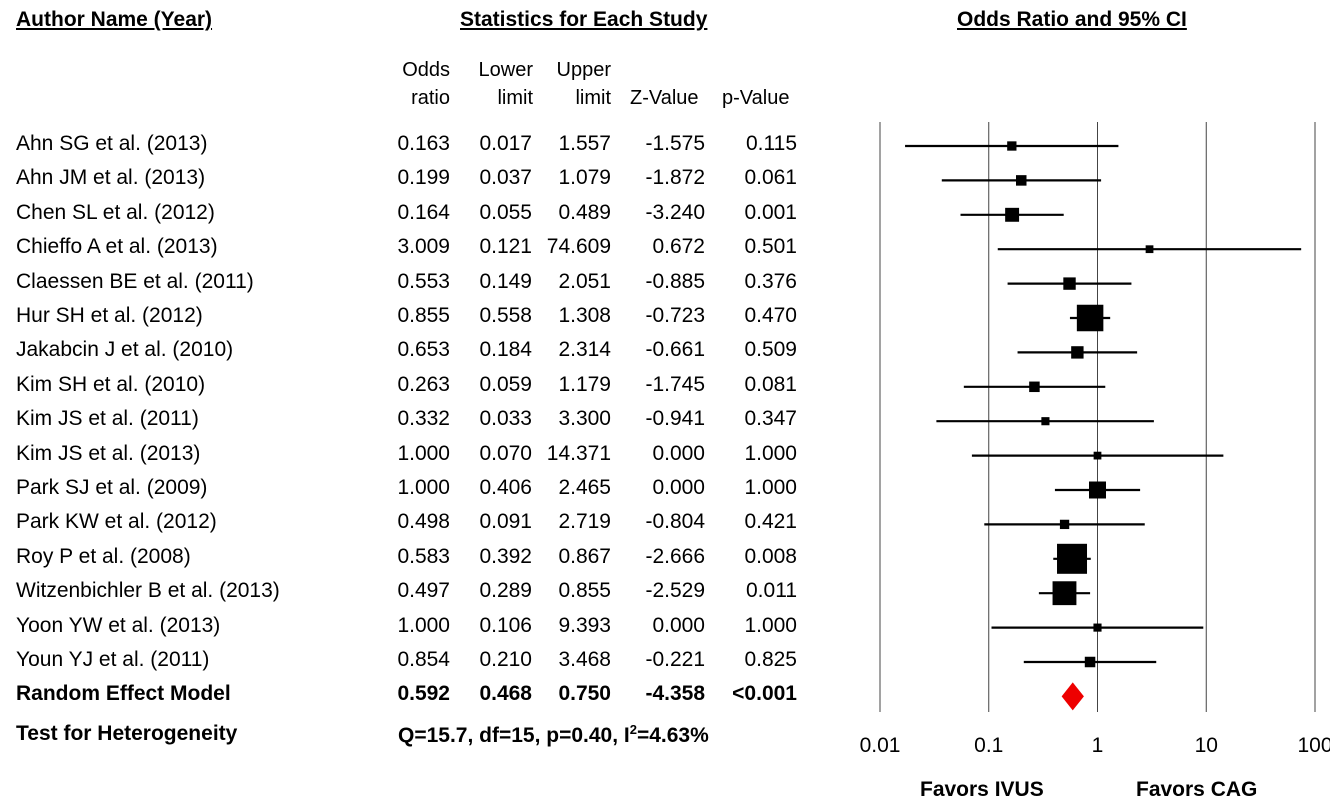 Image resolution: width=1330 pixels, height=803 pixels. Describe the element at coordinates (505, 659) in the screenshot. I see `cell-lower-limit: 0.210` at that location.